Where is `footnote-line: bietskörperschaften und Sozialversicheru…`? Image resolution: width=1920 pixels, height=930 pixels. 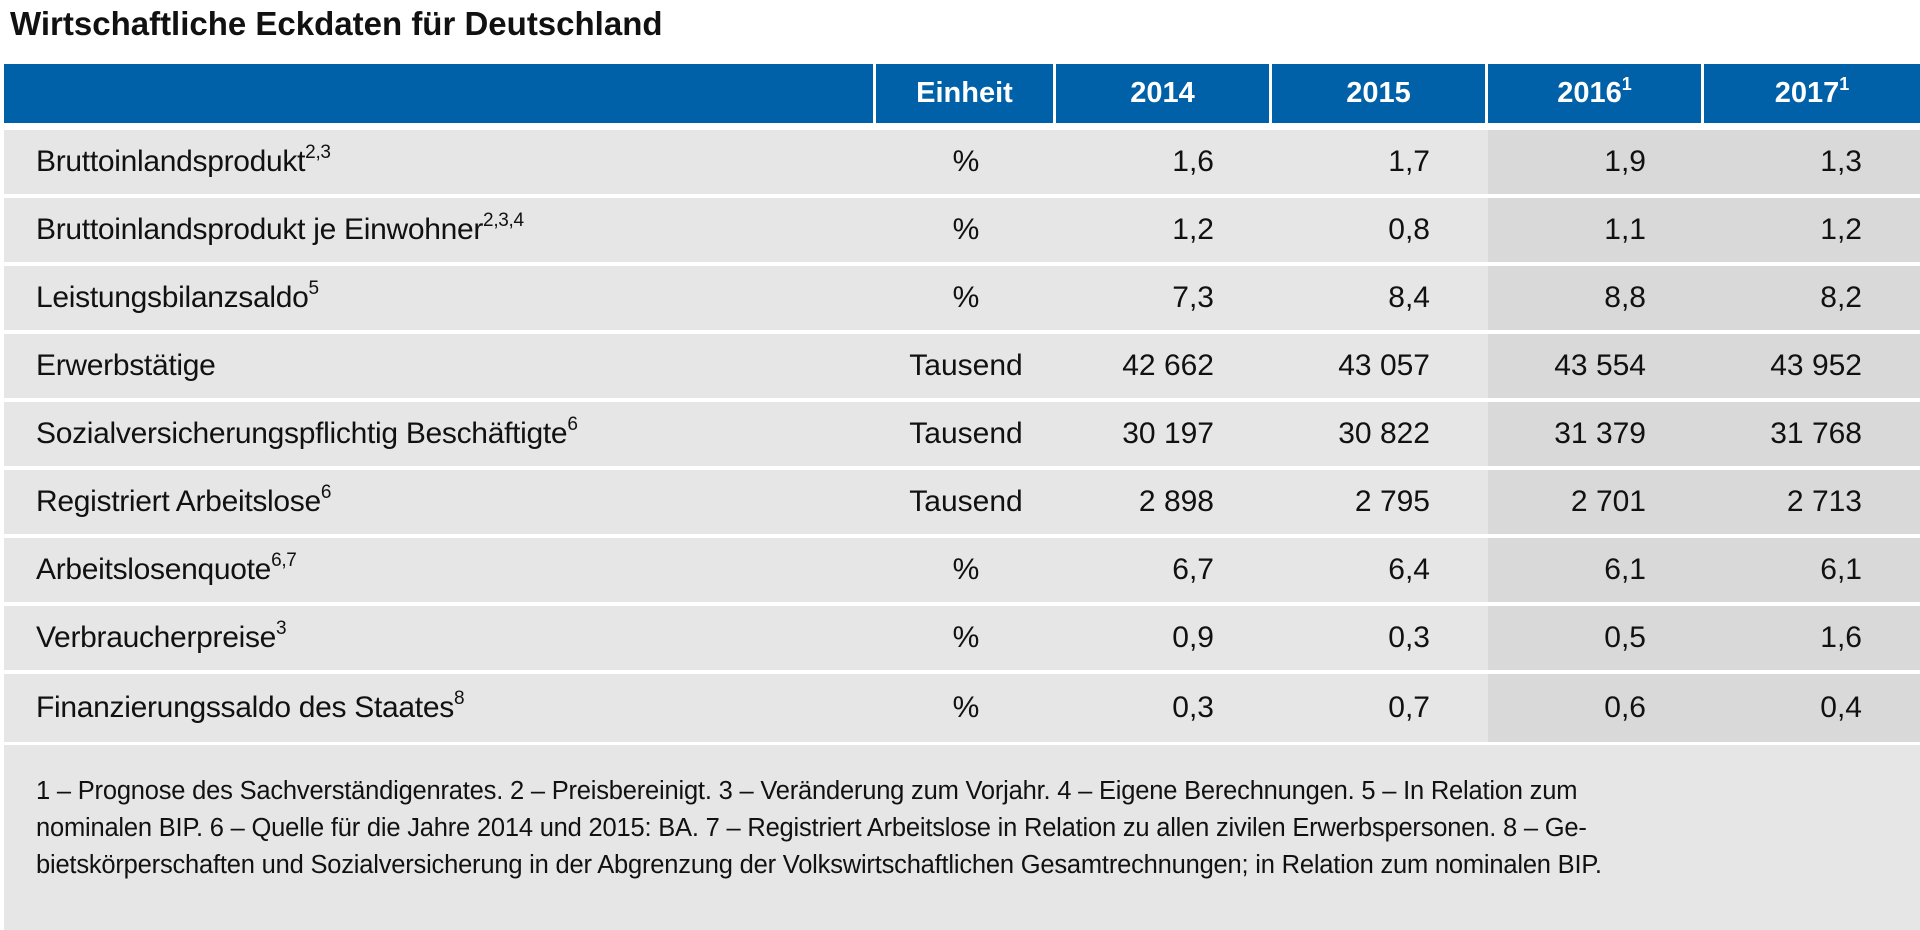 footnote-line: bietskörperschaften und Sozialversicheru… is located at coordinates (819, 865).